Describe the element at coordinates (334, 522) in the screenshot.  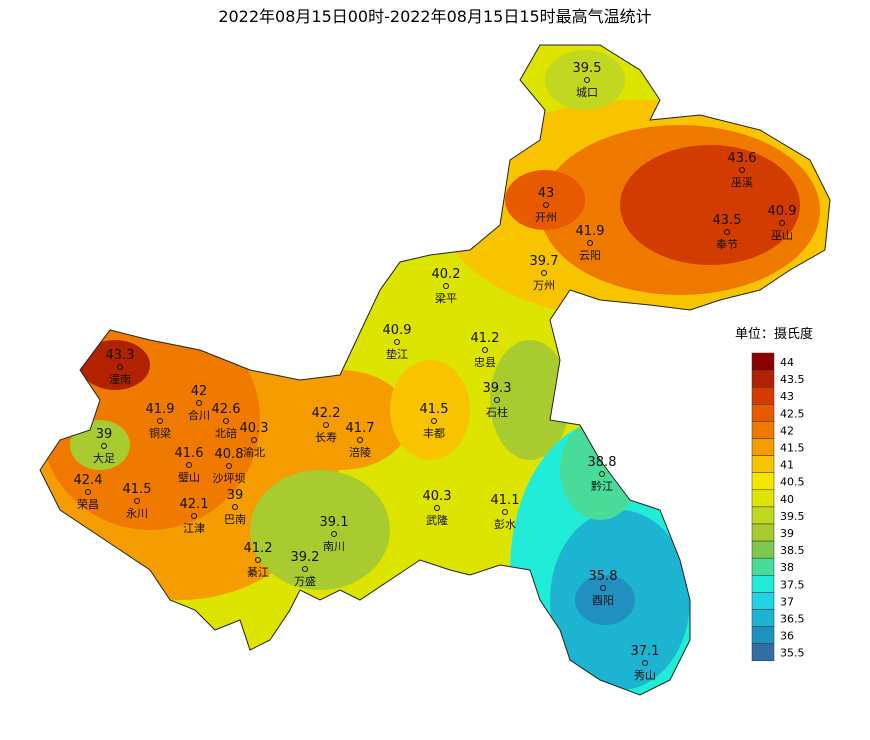
I see `station-value: 39.1` at that location.